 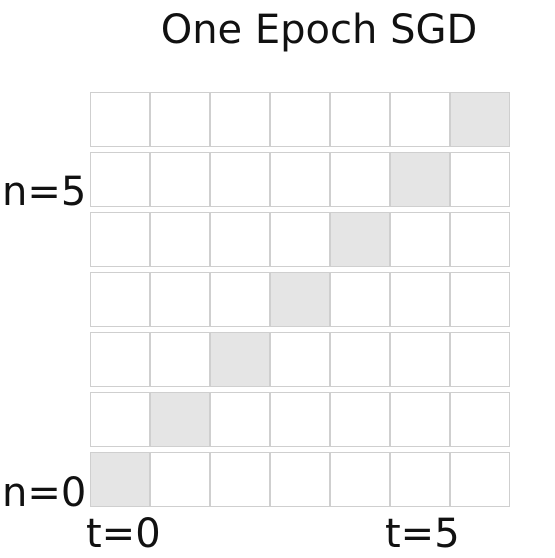 I want to click on column-label-t-end: t=5, so click(x=422, y=534).